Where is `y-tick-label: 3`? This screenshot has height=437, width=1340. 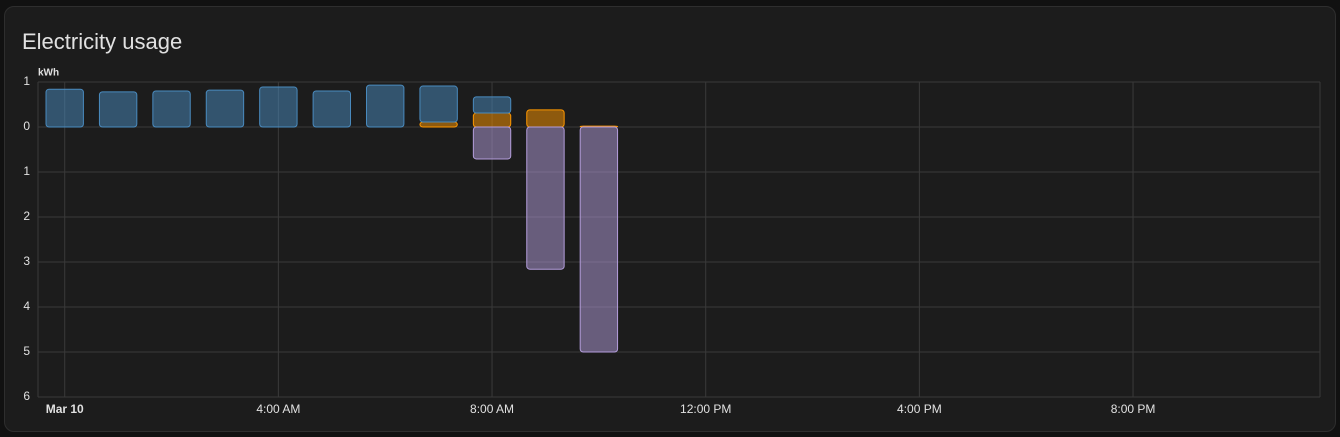 y-tick-label: 3 is located at coordinates (26, 261).